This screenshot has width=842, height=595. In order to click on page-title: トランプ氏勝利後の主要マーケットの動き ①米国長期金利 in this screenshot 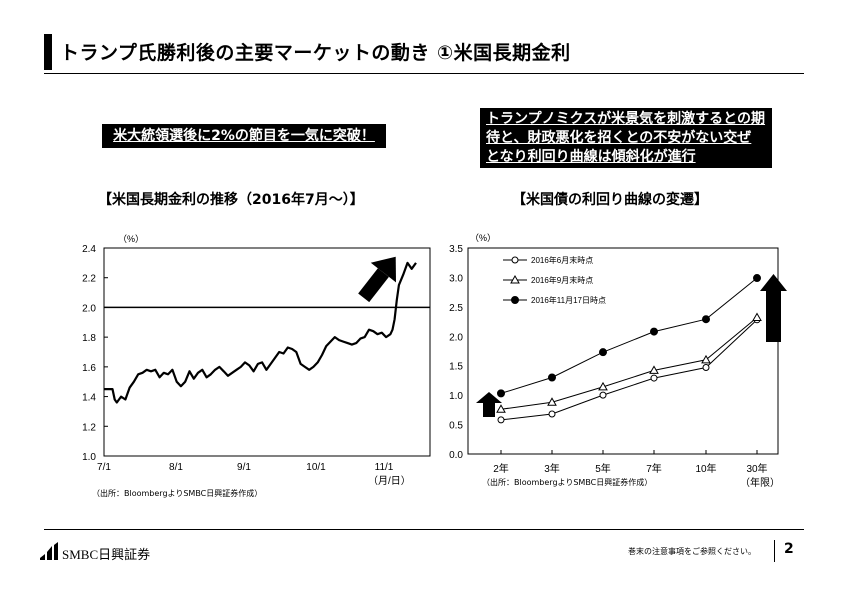, I will do `click(315, 53)`.